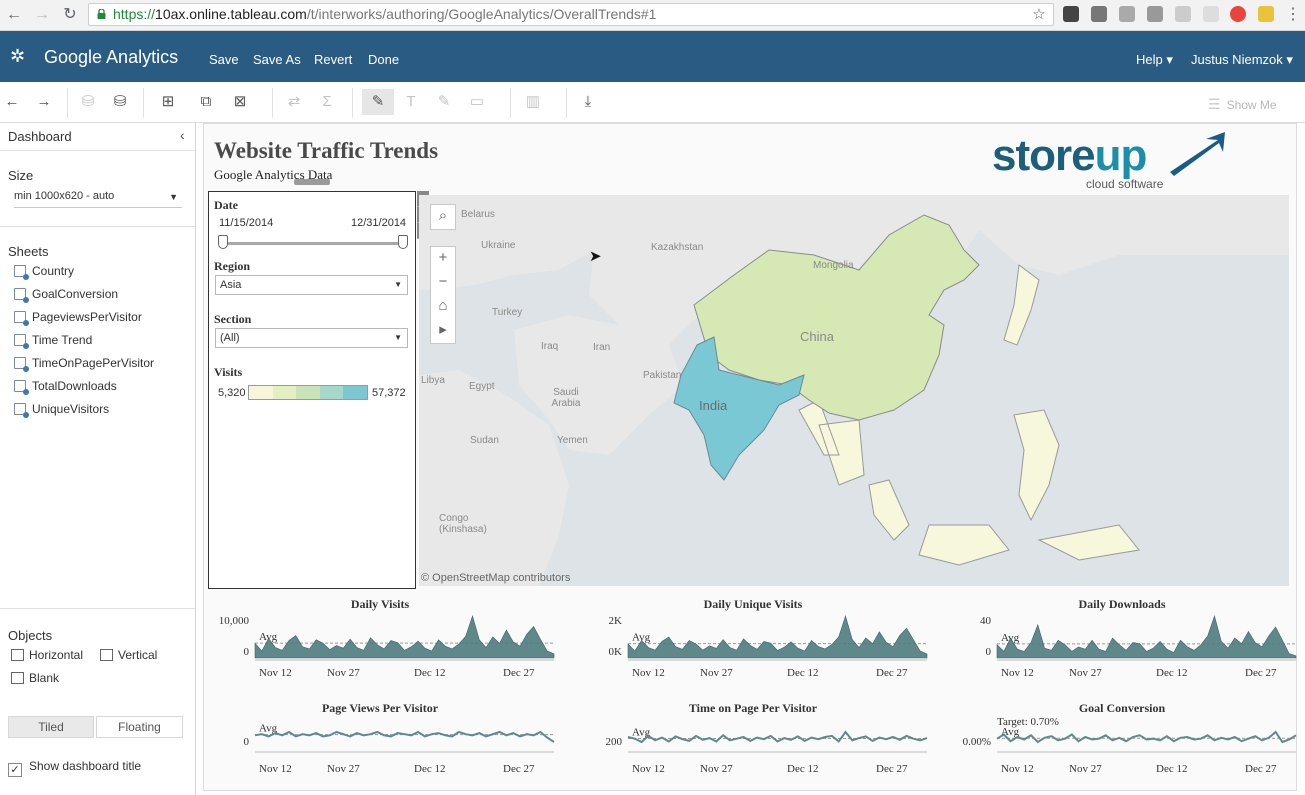  Describe the element at coordinates (88, 101) in the screenshot. I see `new-data-source-icon: ⛁` at that location.